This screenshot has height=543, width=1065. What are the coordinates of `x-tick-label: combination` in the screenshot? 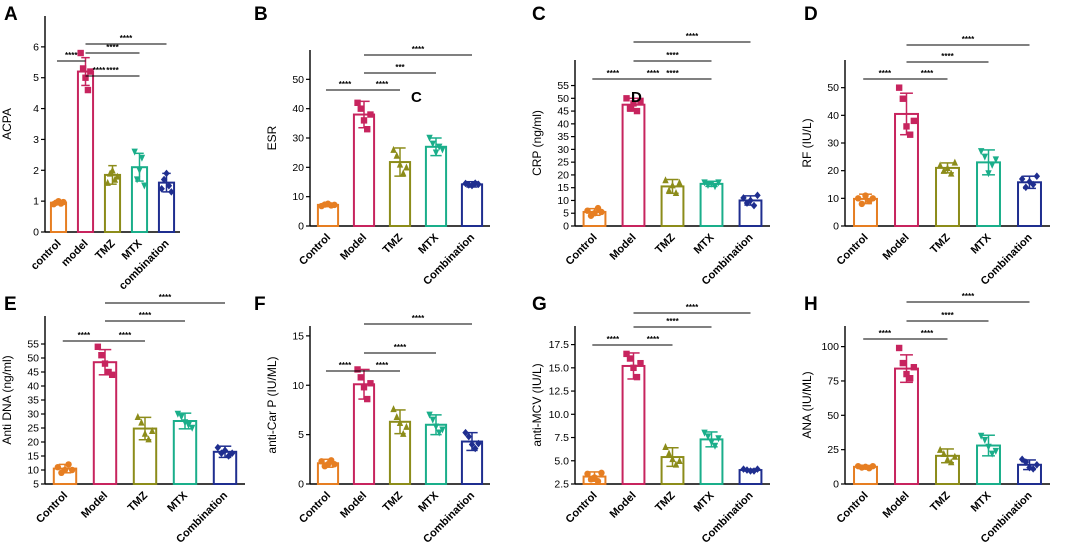 It's located at (144, 264).